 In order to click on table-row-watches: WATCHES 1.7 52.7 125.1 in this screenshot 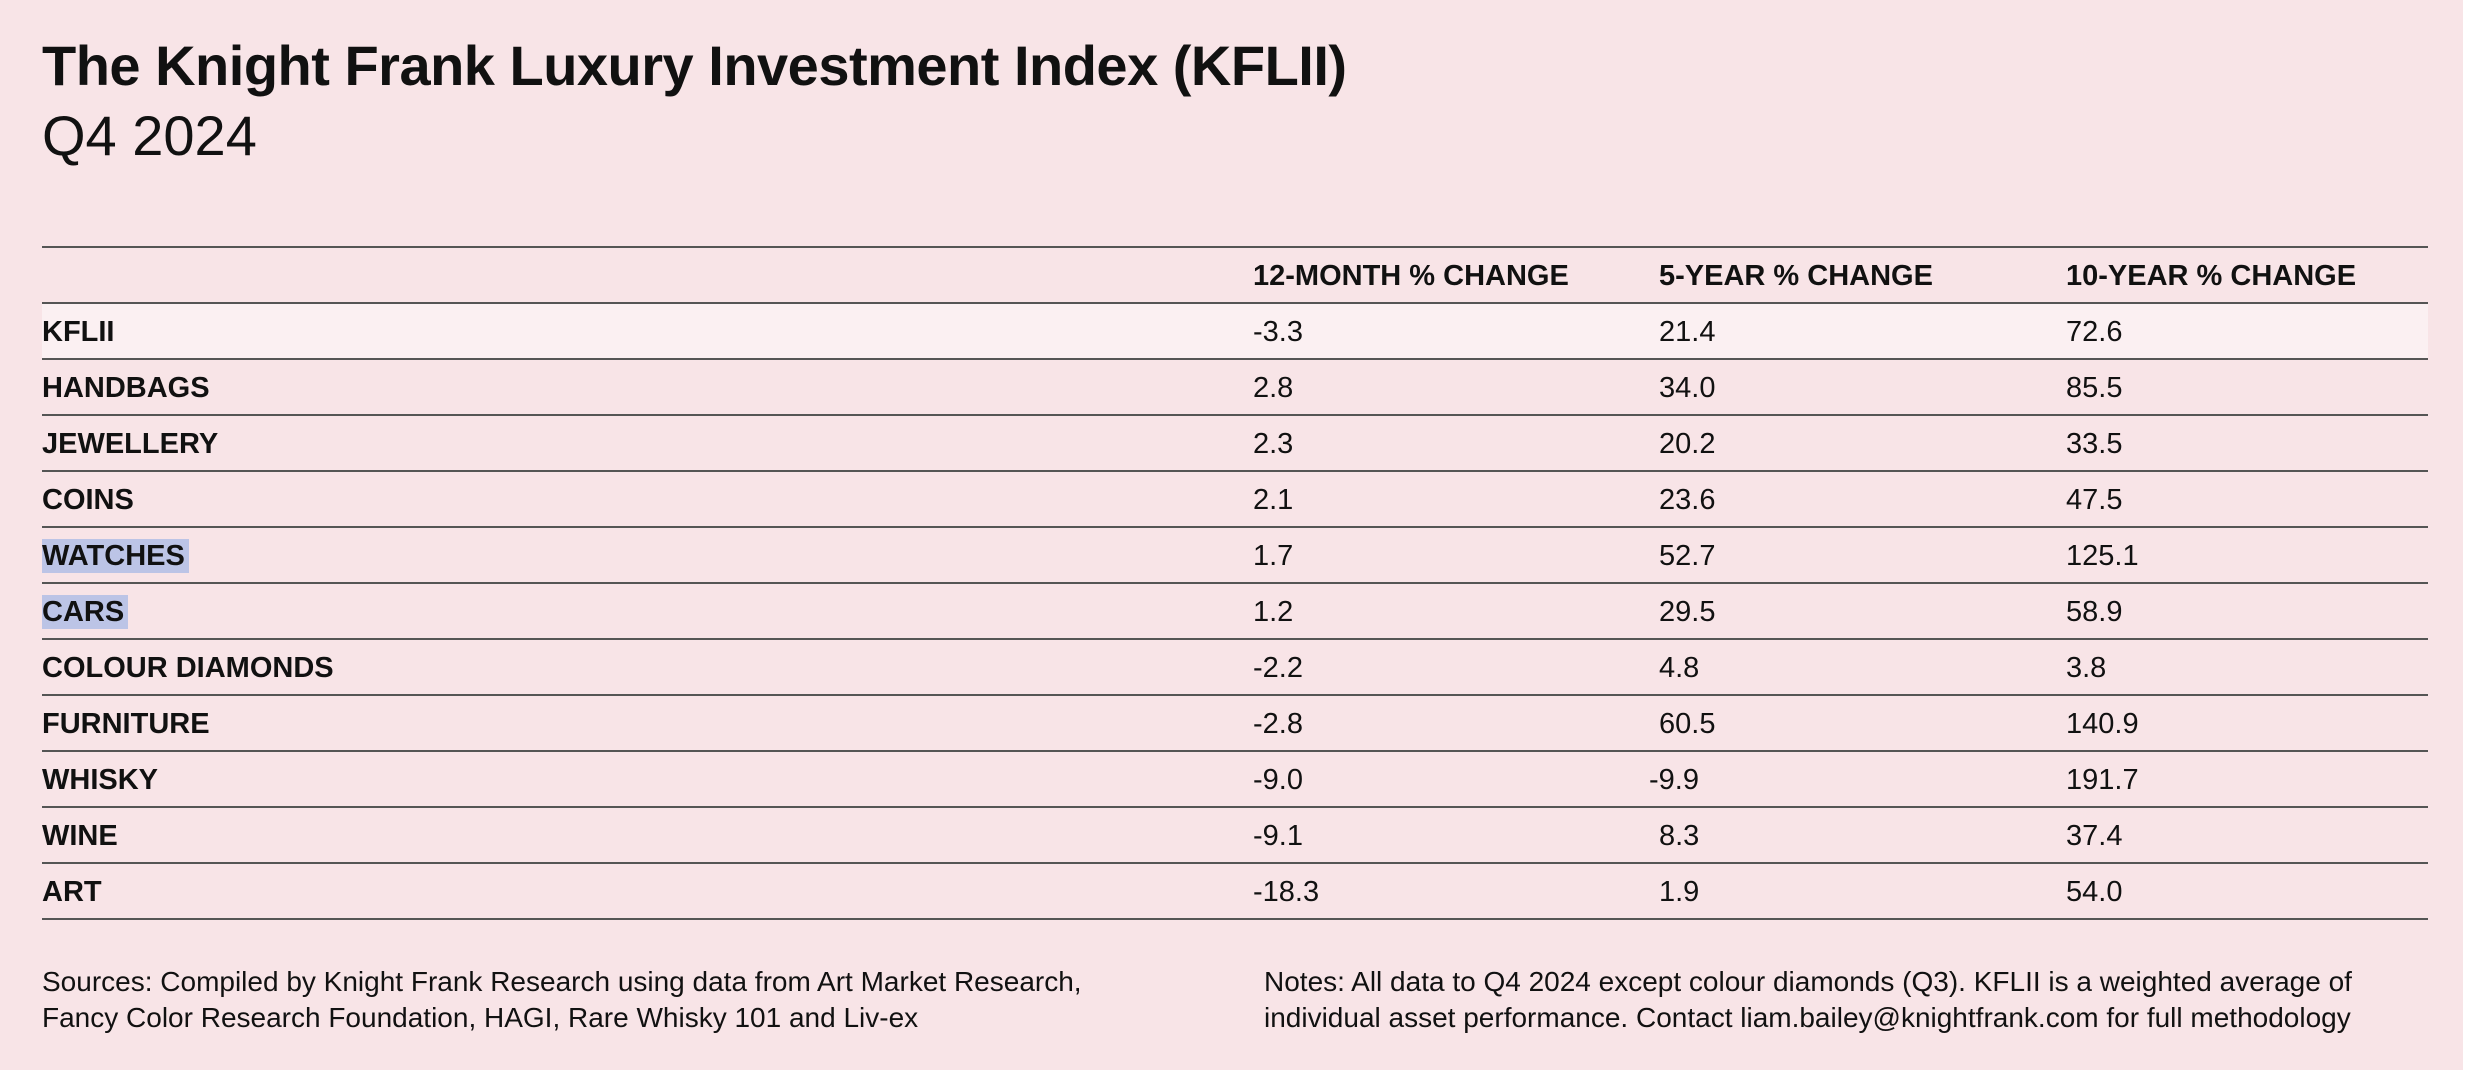, I will do `click(1235, 556)`.